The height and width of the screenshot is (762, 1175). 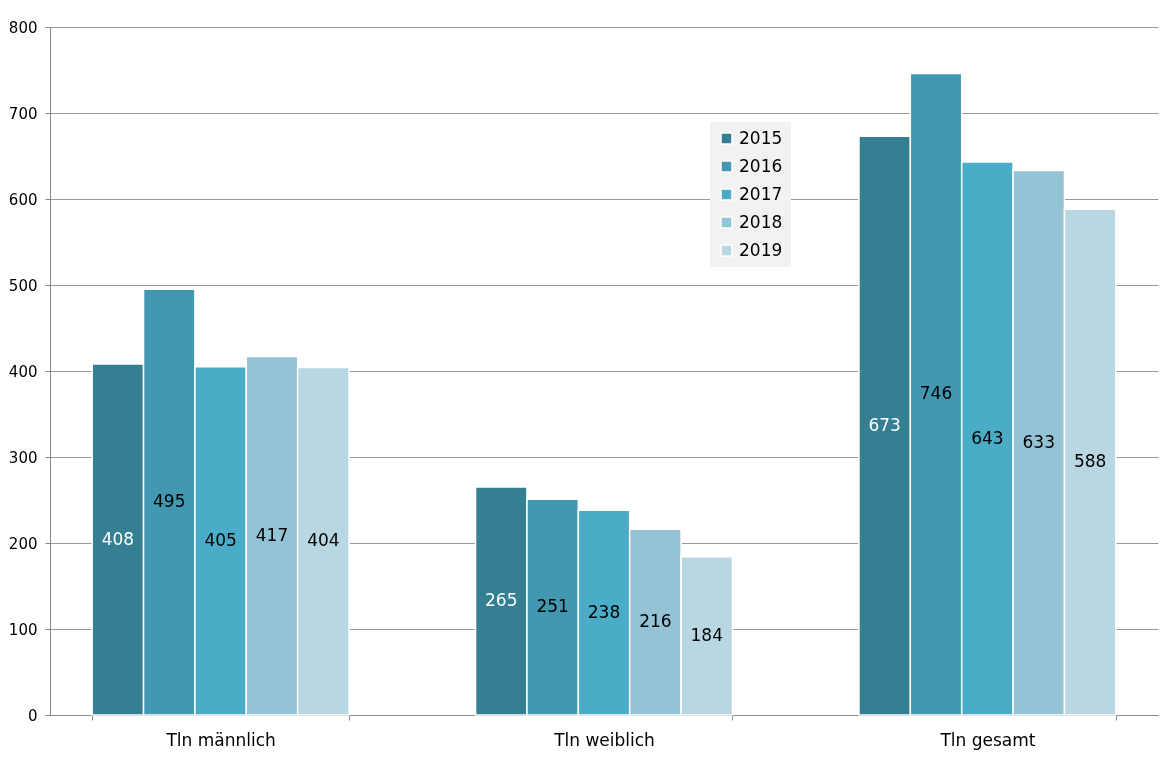 What do you see at coordinates (884, 424) in the screenshot?
I see `data-label: 673` at bounding box center [884, 424].